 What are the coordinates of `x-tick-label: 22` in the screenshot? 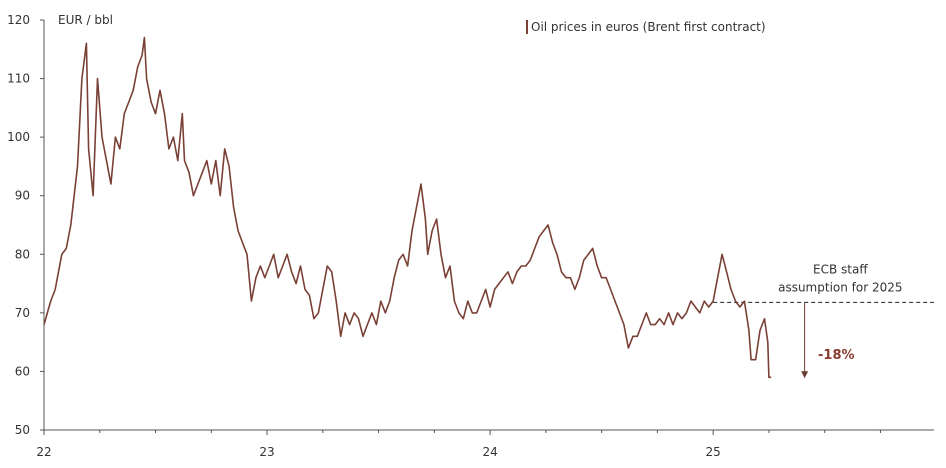 It's located at (43, 452).